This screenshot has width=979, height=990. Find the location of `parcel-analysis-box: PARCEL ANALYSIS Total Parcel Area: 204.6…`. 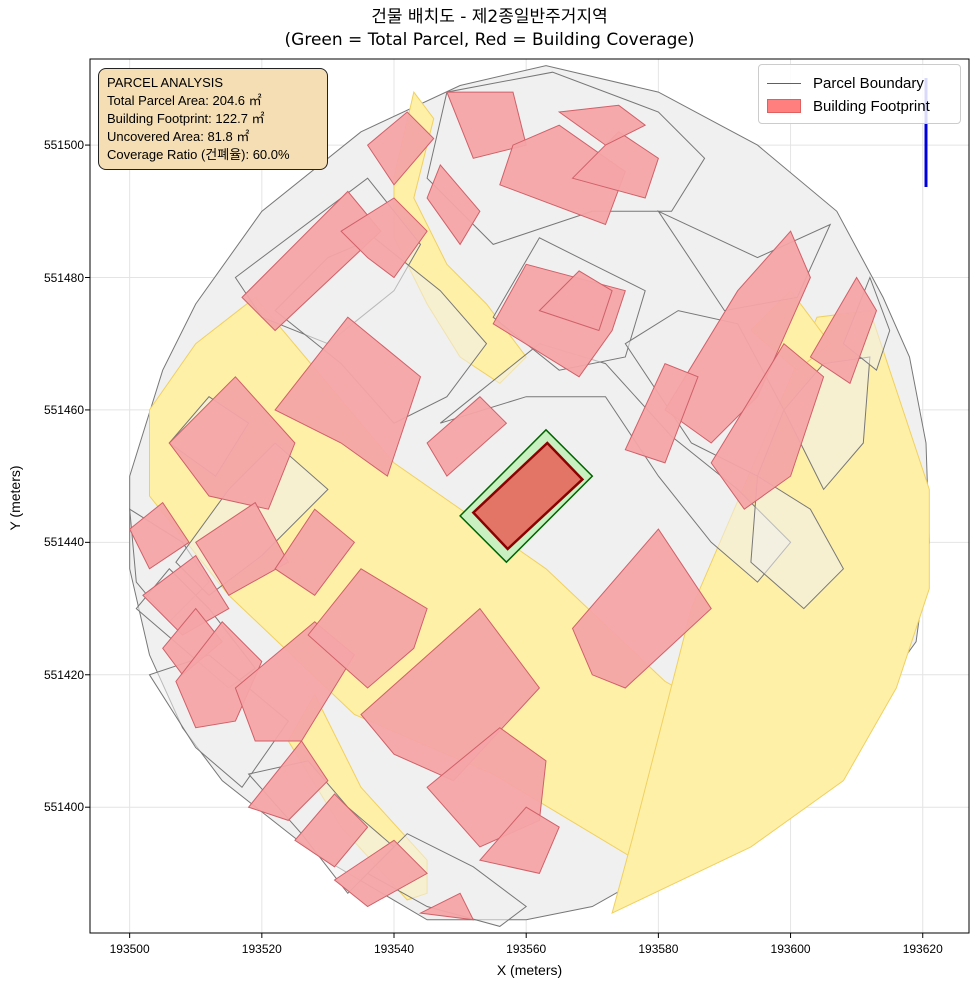

parcel-analysis-box: PARCEL ANALYSIS Total Parcel Area: 204.6… is located at coordinates (213, 119).